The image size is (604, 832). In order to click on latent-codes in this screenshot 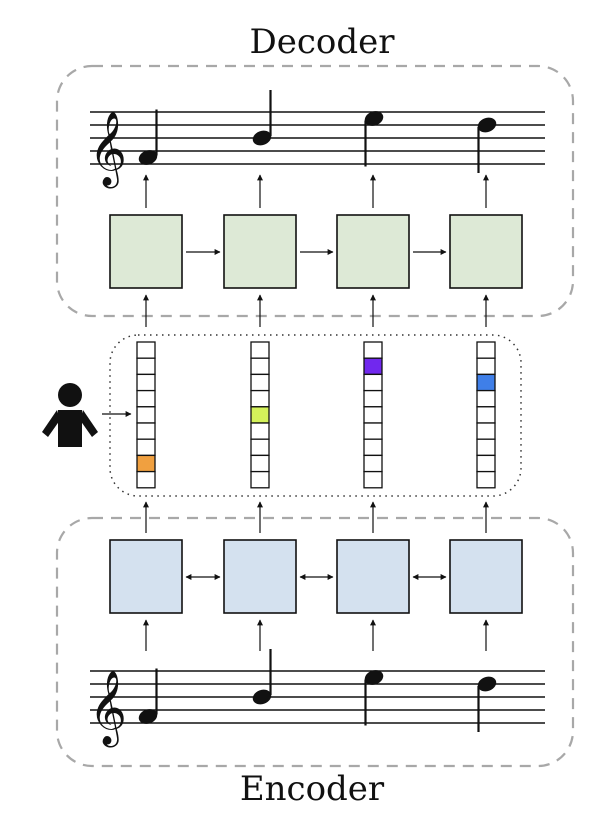, I will do `click(316, 415)`.